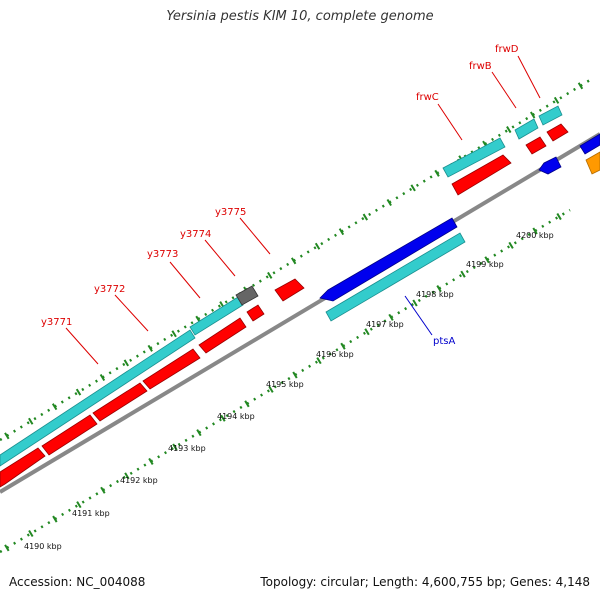 The image size is (600, 600). I want to click on cds-y3773-arrow, so click(171, 369).